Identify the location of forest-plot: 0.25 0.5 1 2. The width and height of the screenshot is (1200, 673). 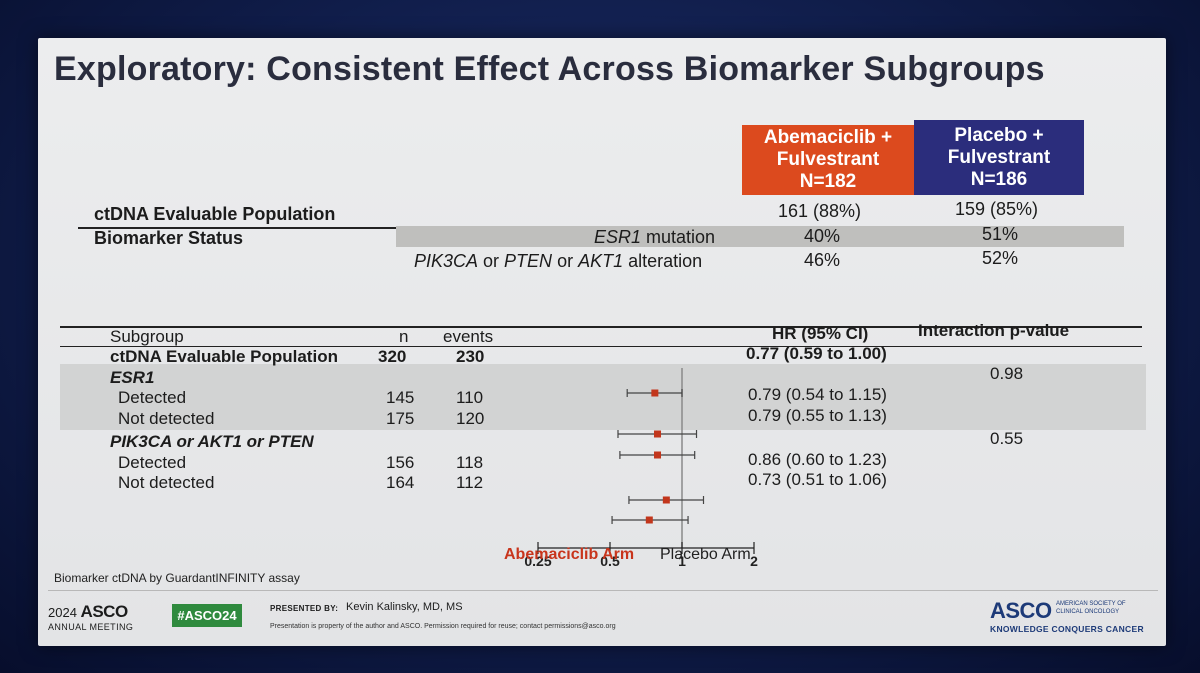
(641, 468).